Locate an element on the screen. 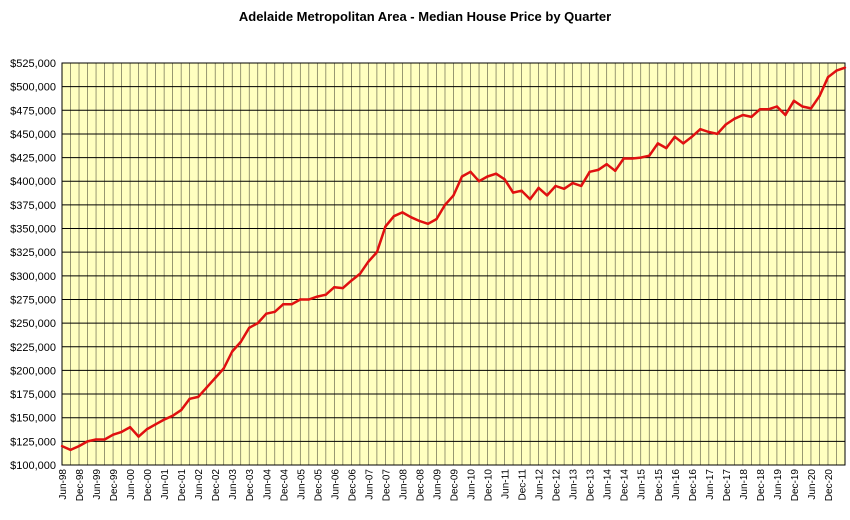 Image resolution: width=850 pixels, height=520 pixels. x-tick-label: Jun-11 is located at coordinates (506, 484).